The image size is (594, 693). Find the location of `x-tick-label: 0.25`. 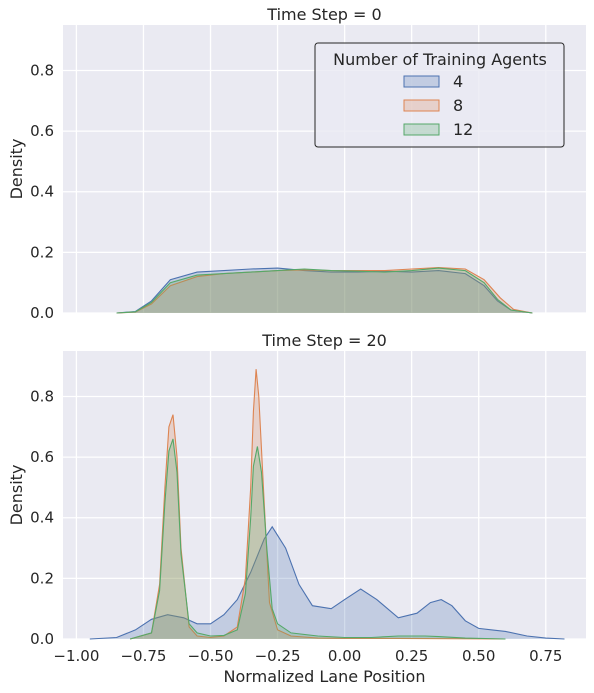

x-tick-label: 0.25 is located at coordinates (411, 656).